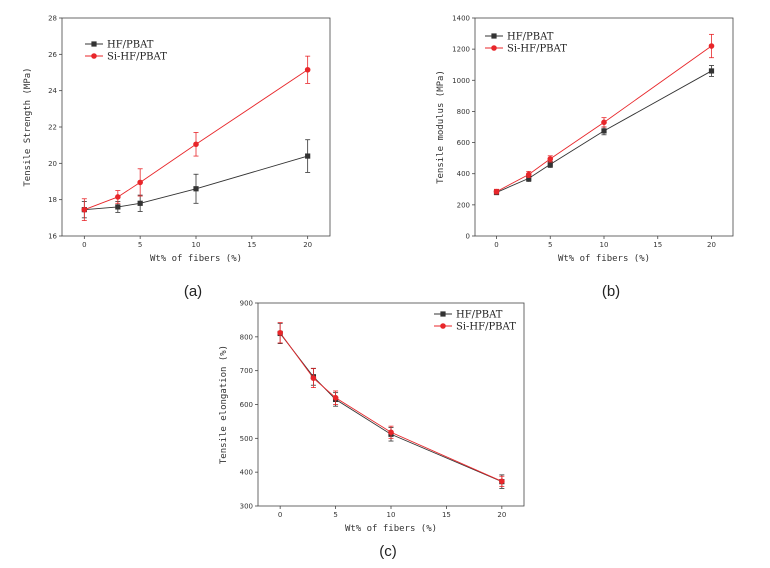  Describe the element at coordinates (246, 371) in the screenshot. I see `y-tick-label: 700` at that location.